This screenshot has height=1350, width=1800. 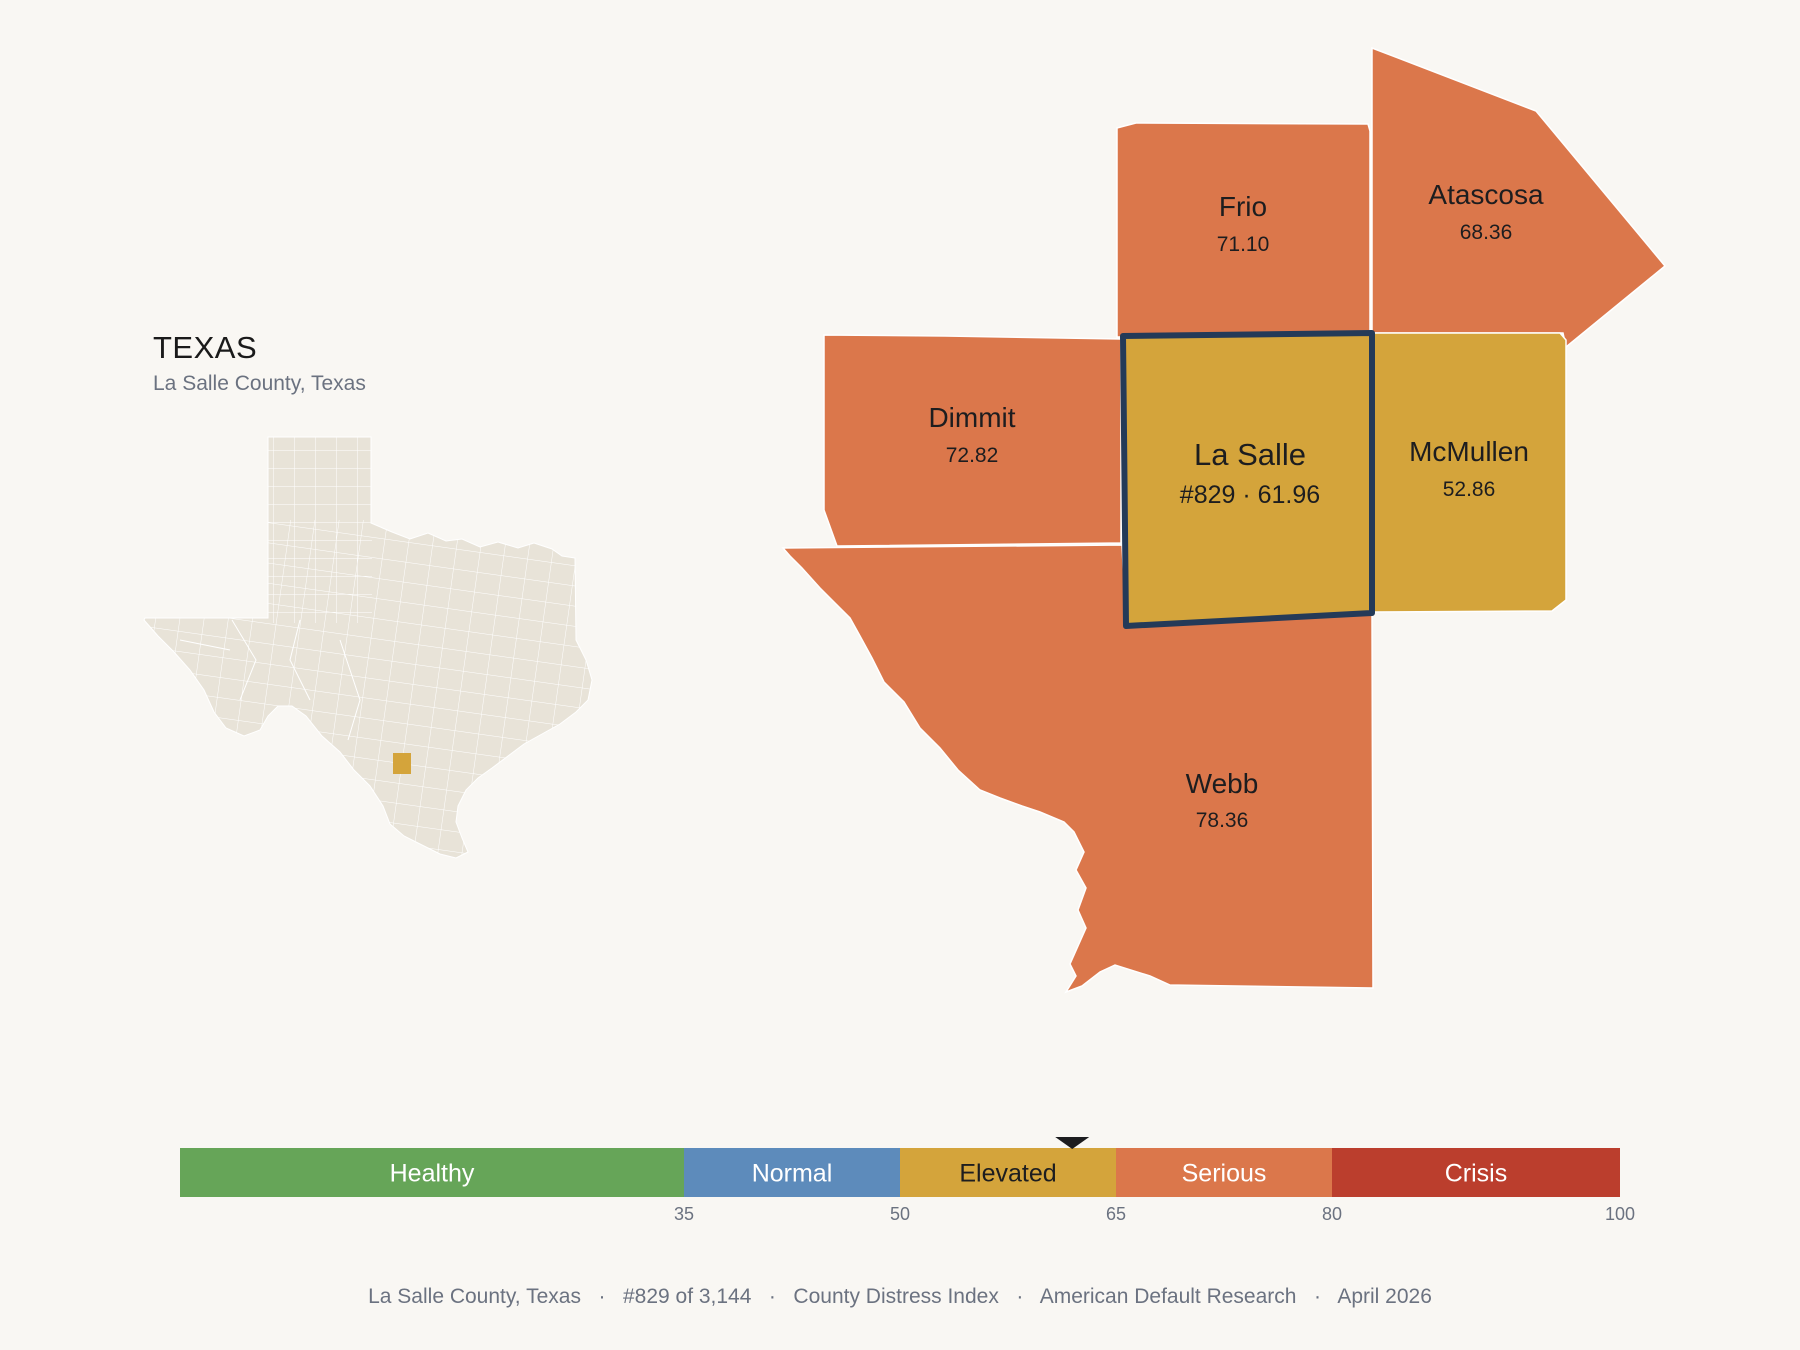 I want to click on county-name-mcmullen: McMullen, so click(x=1469, y=451).